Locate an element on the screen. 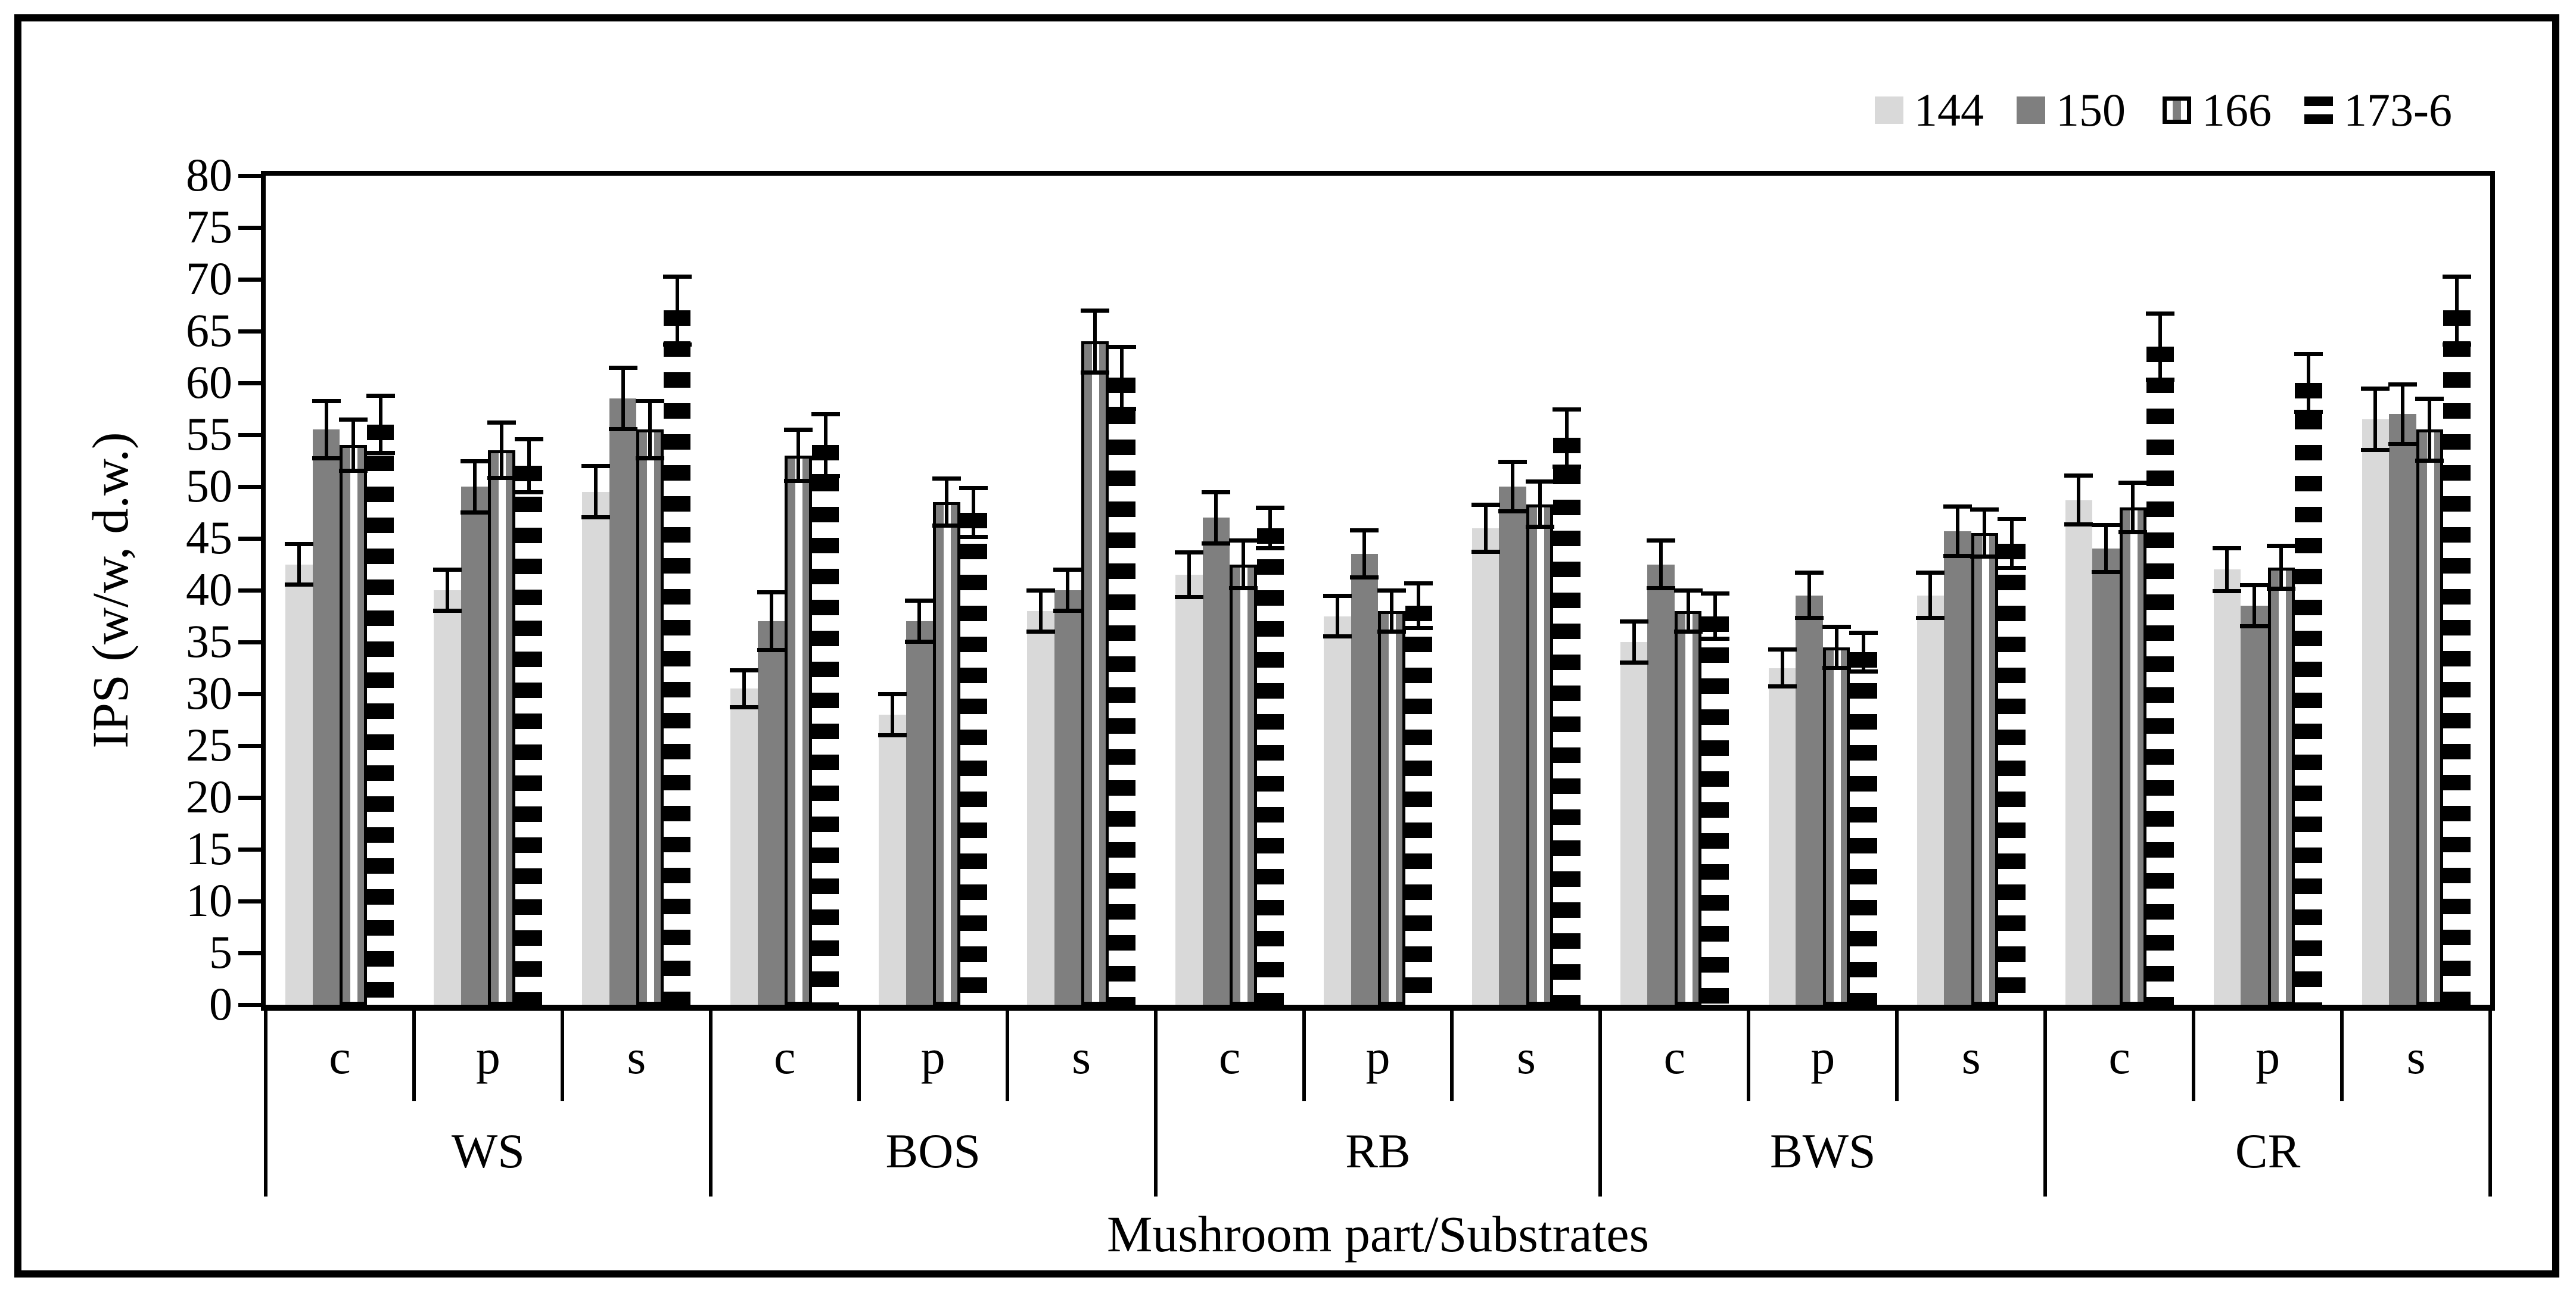 The image size is (2576, 1293). bar-150-WS-s is located at coordinates (623, 701).